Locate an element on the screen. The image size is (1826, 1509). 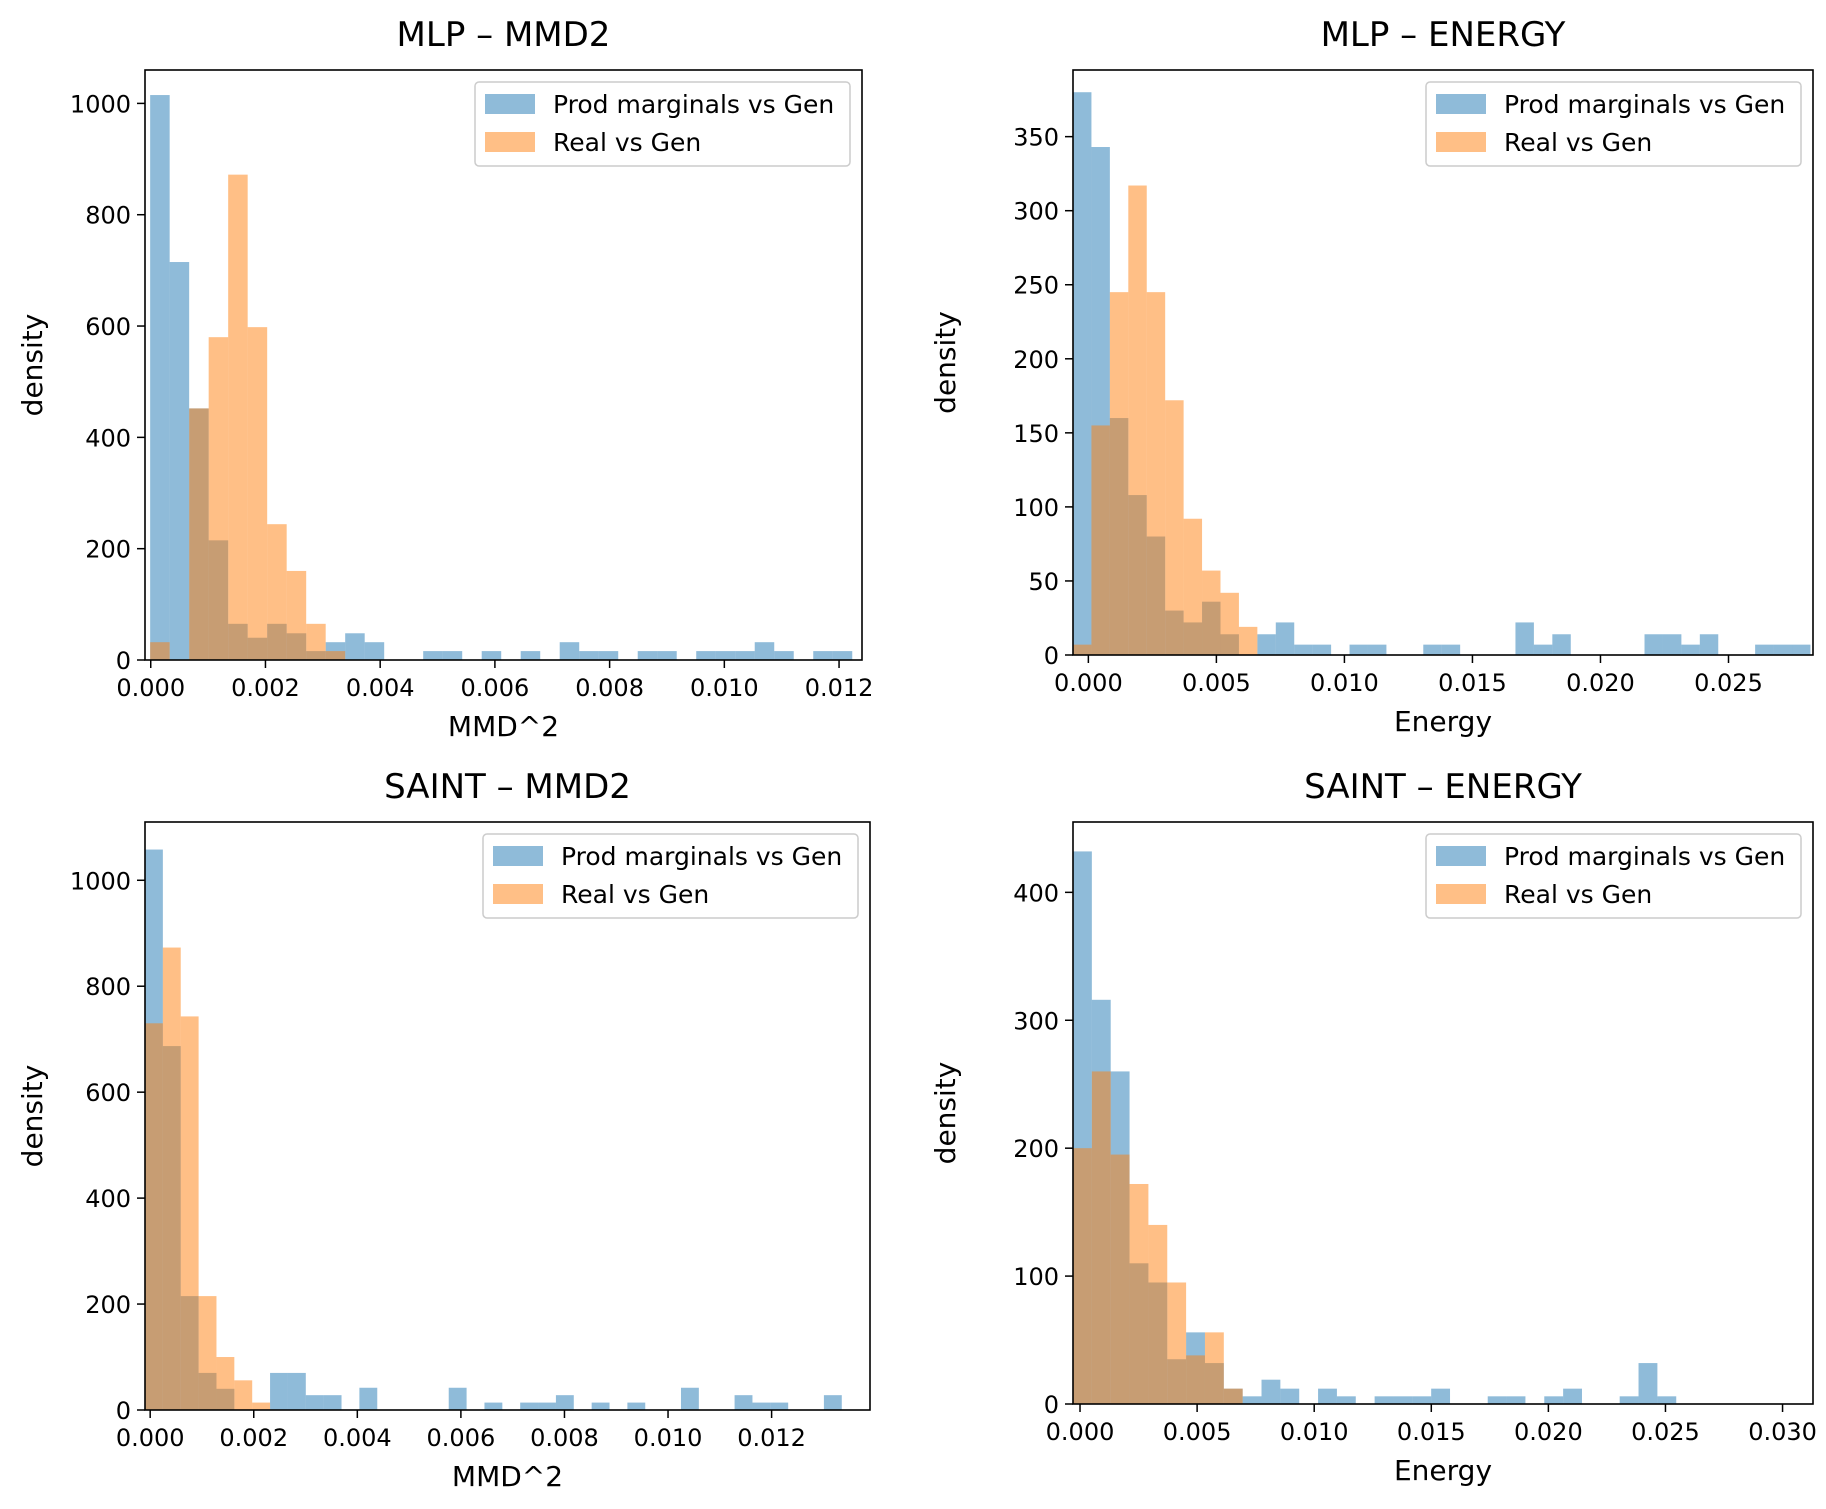
x-tick-label: 0.005 is located at coordinates (1197, 1432).